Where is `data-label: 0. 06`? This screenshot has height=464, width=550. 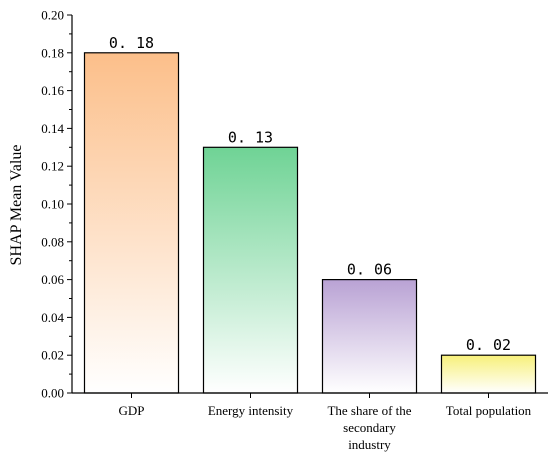 data-label: 0. 06 is located at coordinates (369, 270).